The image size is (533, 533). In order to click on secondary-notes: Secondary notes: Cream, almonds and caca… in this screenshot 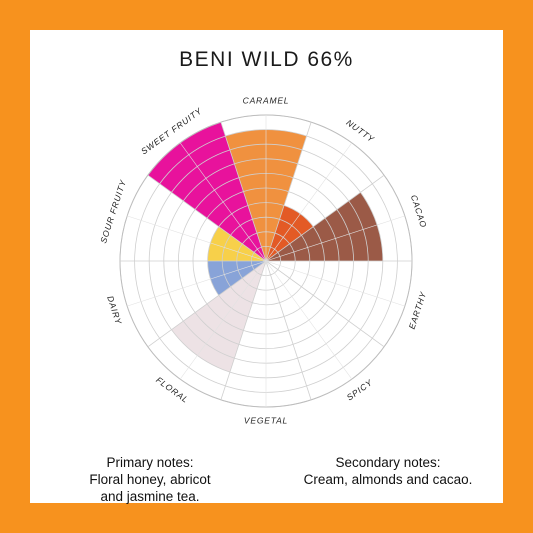, I will do `click(388, 471)`.